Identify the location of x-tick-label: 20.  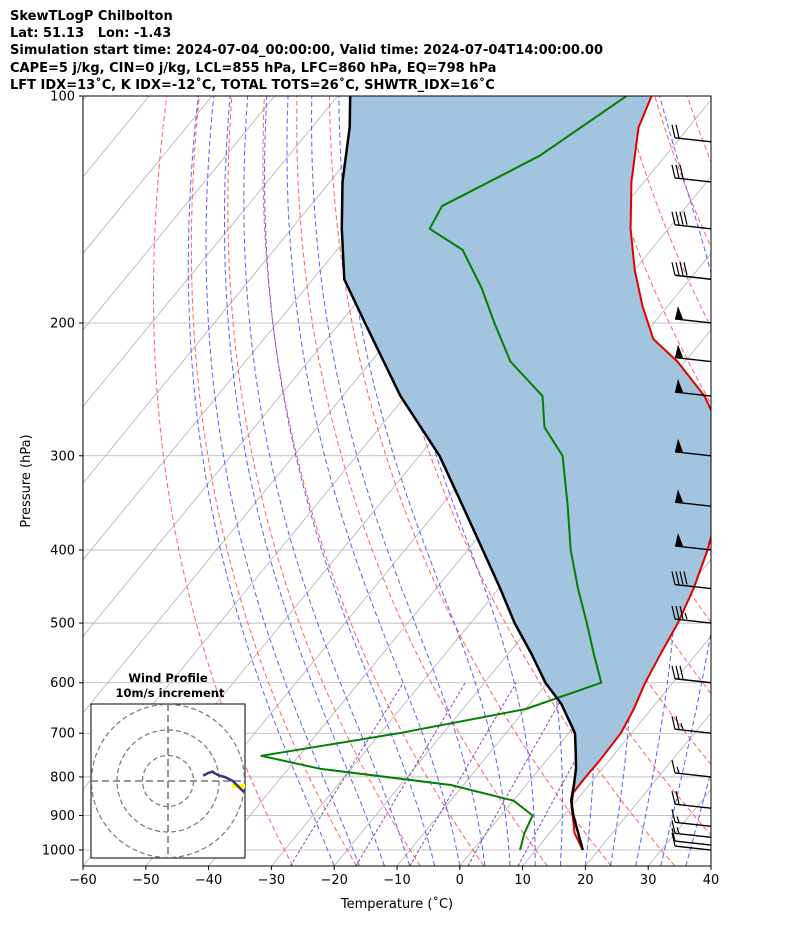
(585, 880).